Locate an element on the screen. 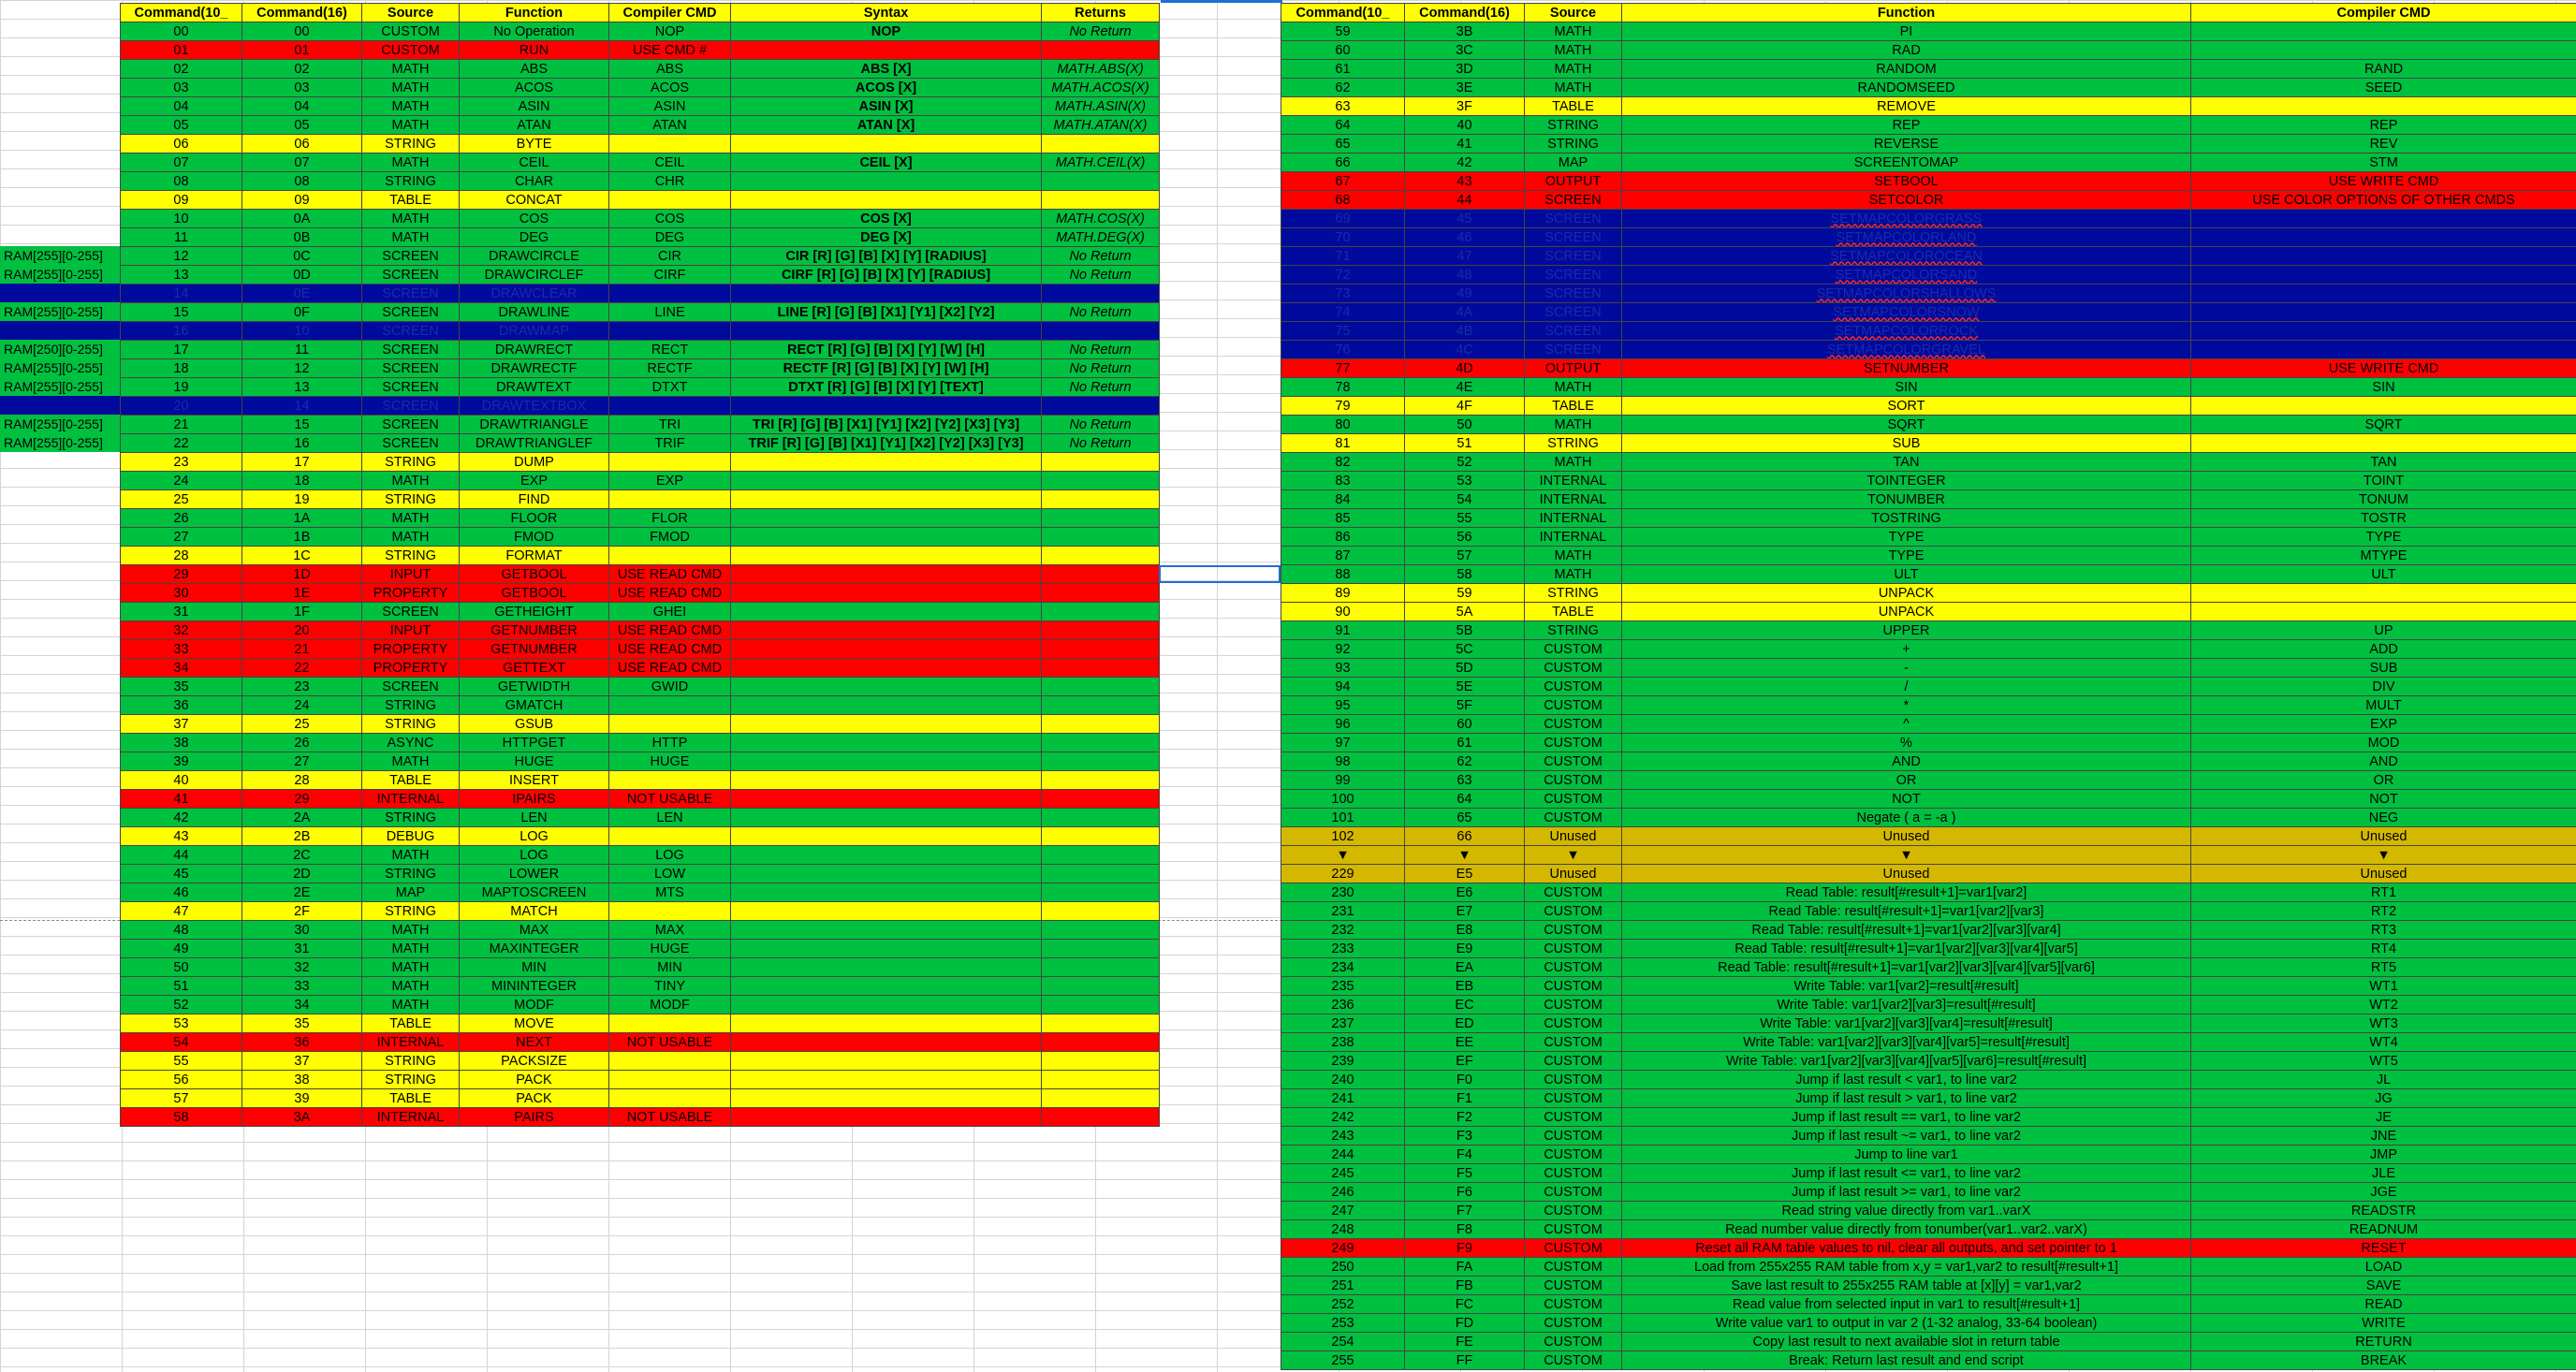  cell-command-hex: 07 is located at coordinates (302, 163).